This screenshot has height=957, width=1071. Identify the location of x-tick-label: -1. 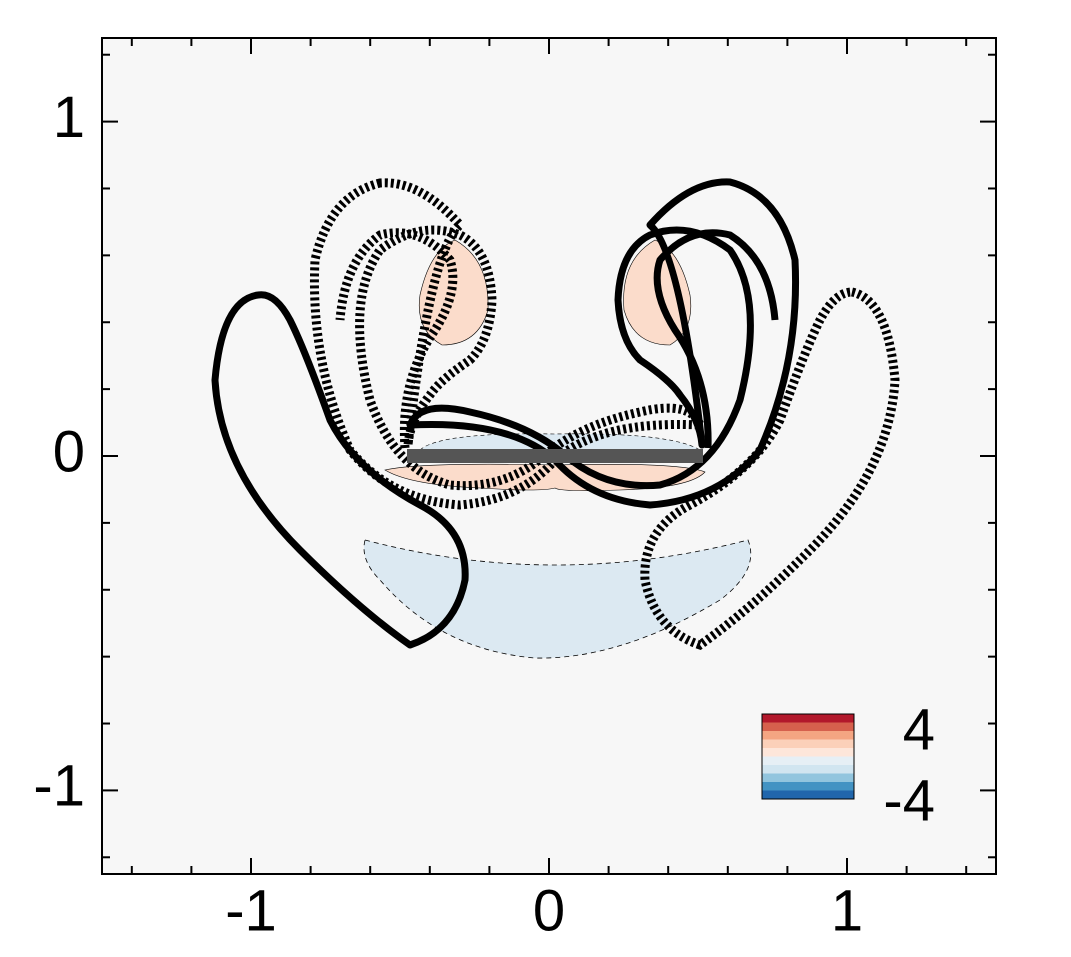
(251, 910).